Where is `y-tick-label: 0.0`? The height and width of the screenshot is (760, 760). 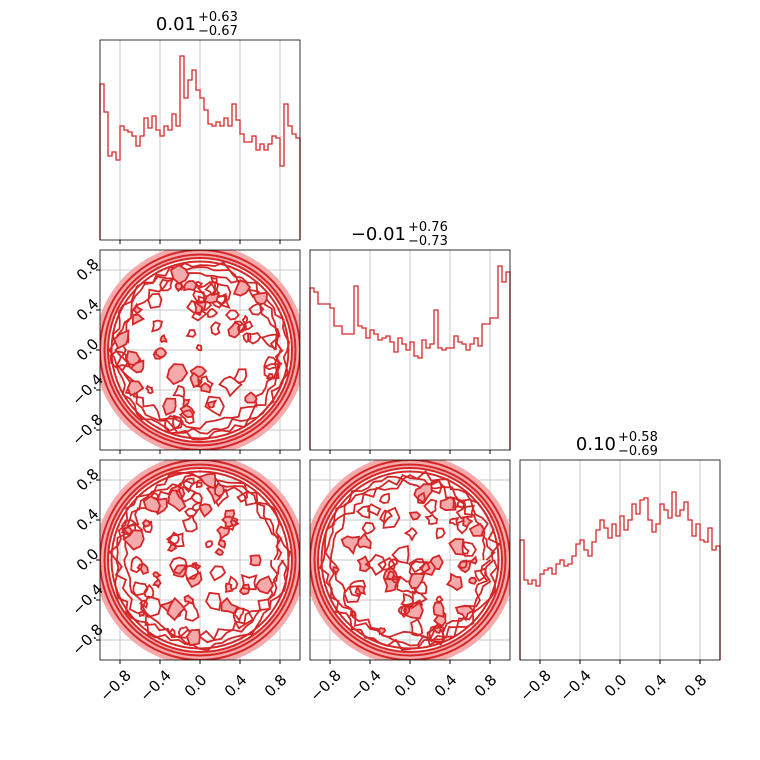 y-tick-label: 0.0 is located at coordinates (88, 350).